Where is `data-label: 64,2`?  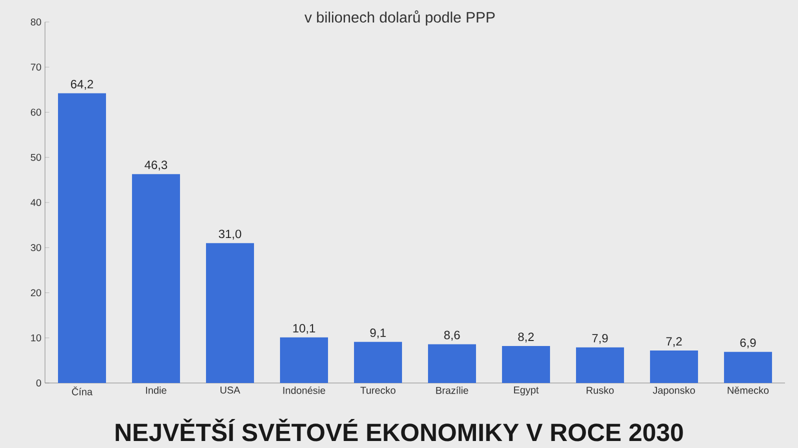 data-label: 64,2 is located at coordinates (82, 85).